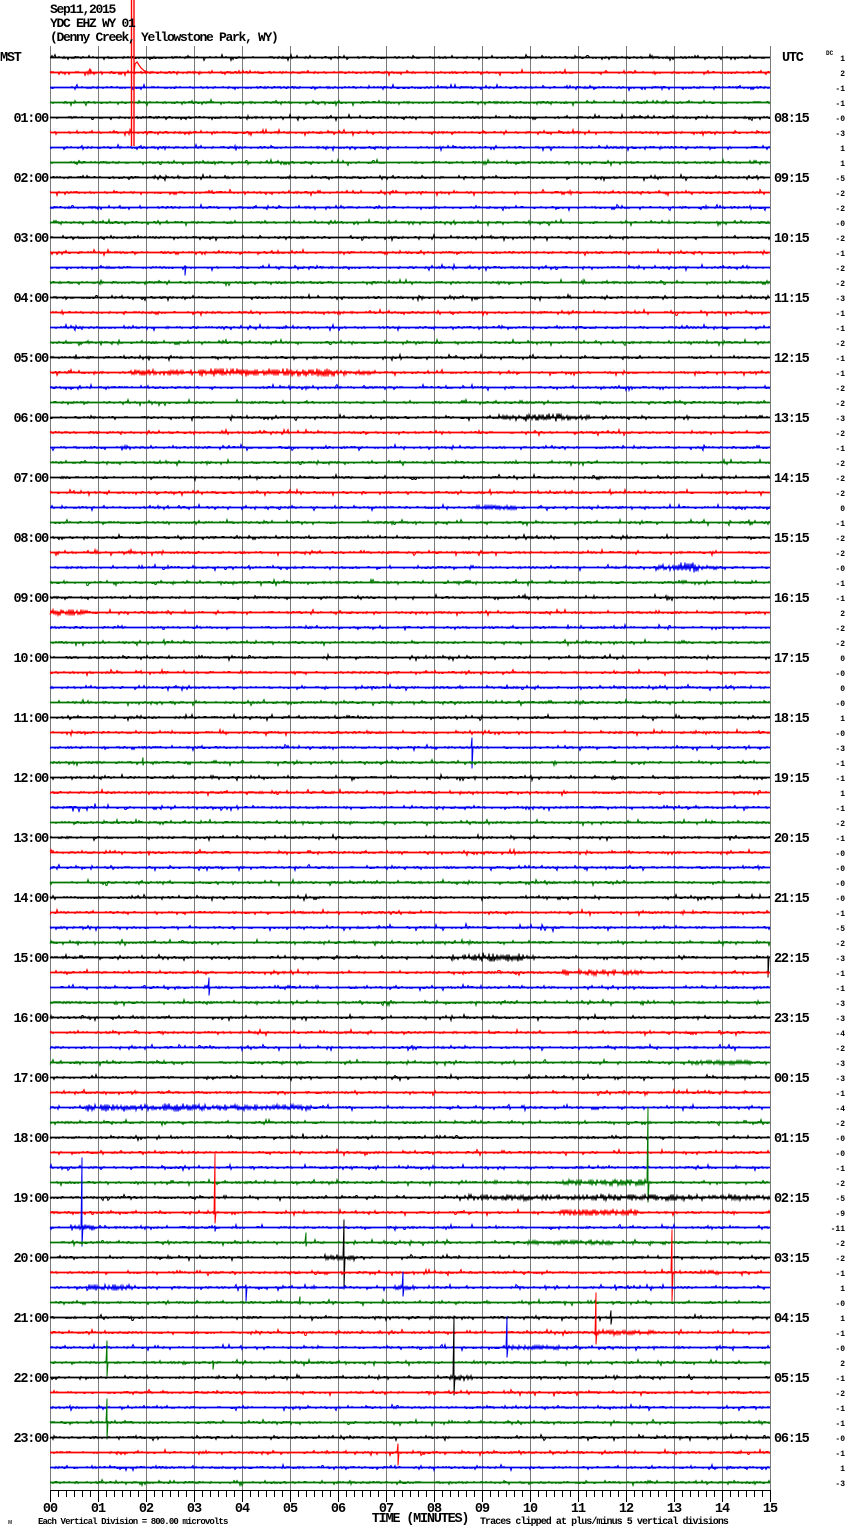 The image size is (850, 1534). Describe the element at coordinates (792, 719) in the screenshot. I see `svg-text: 18:15` at that location.